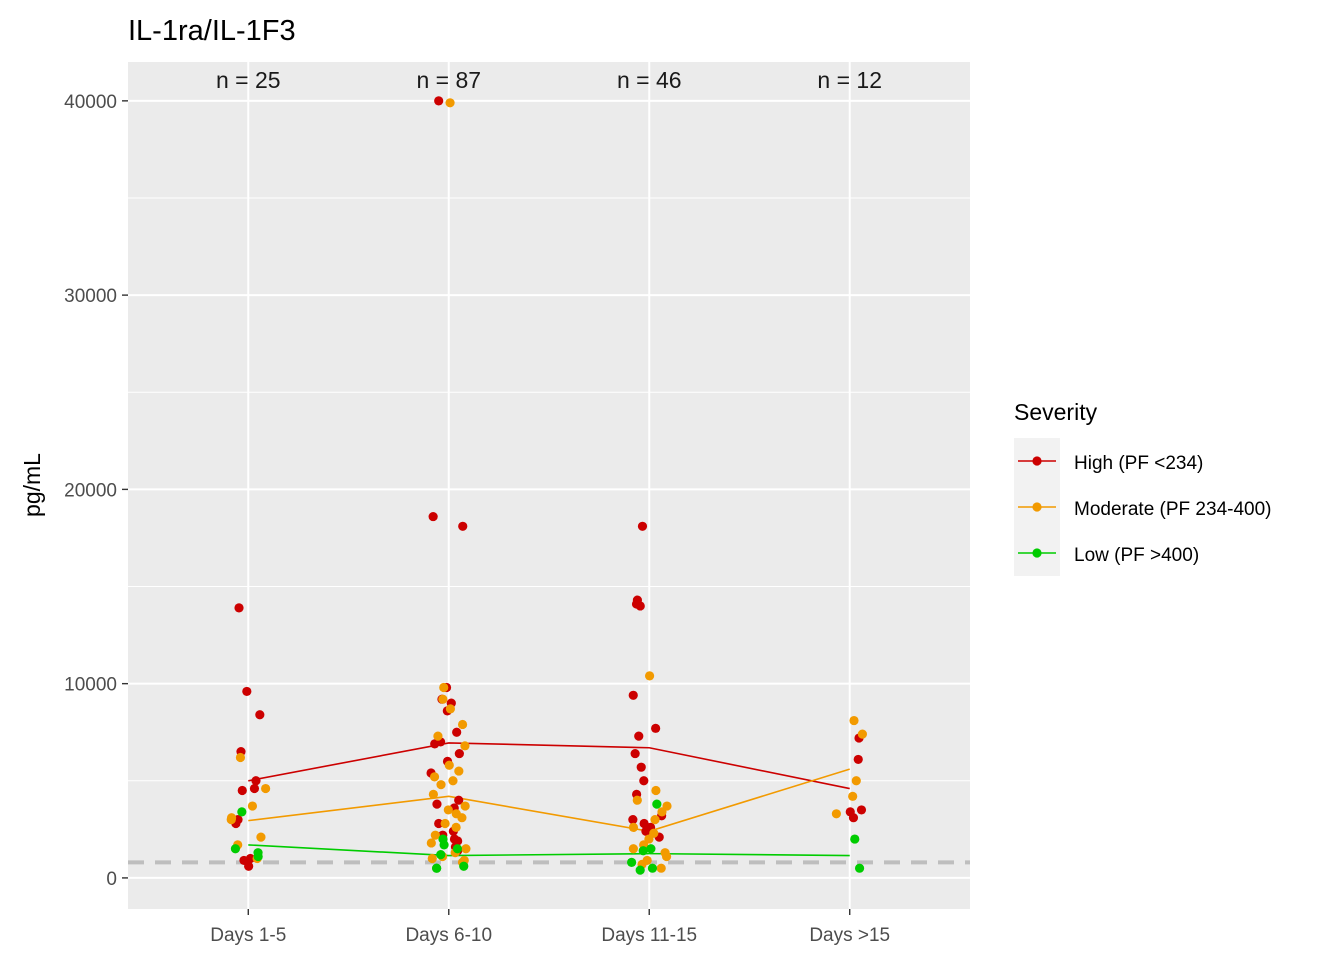  Describe the element at coordinates (1138, 463) in the screenshot. I see `legend-label: High (PF <234)` at that location.